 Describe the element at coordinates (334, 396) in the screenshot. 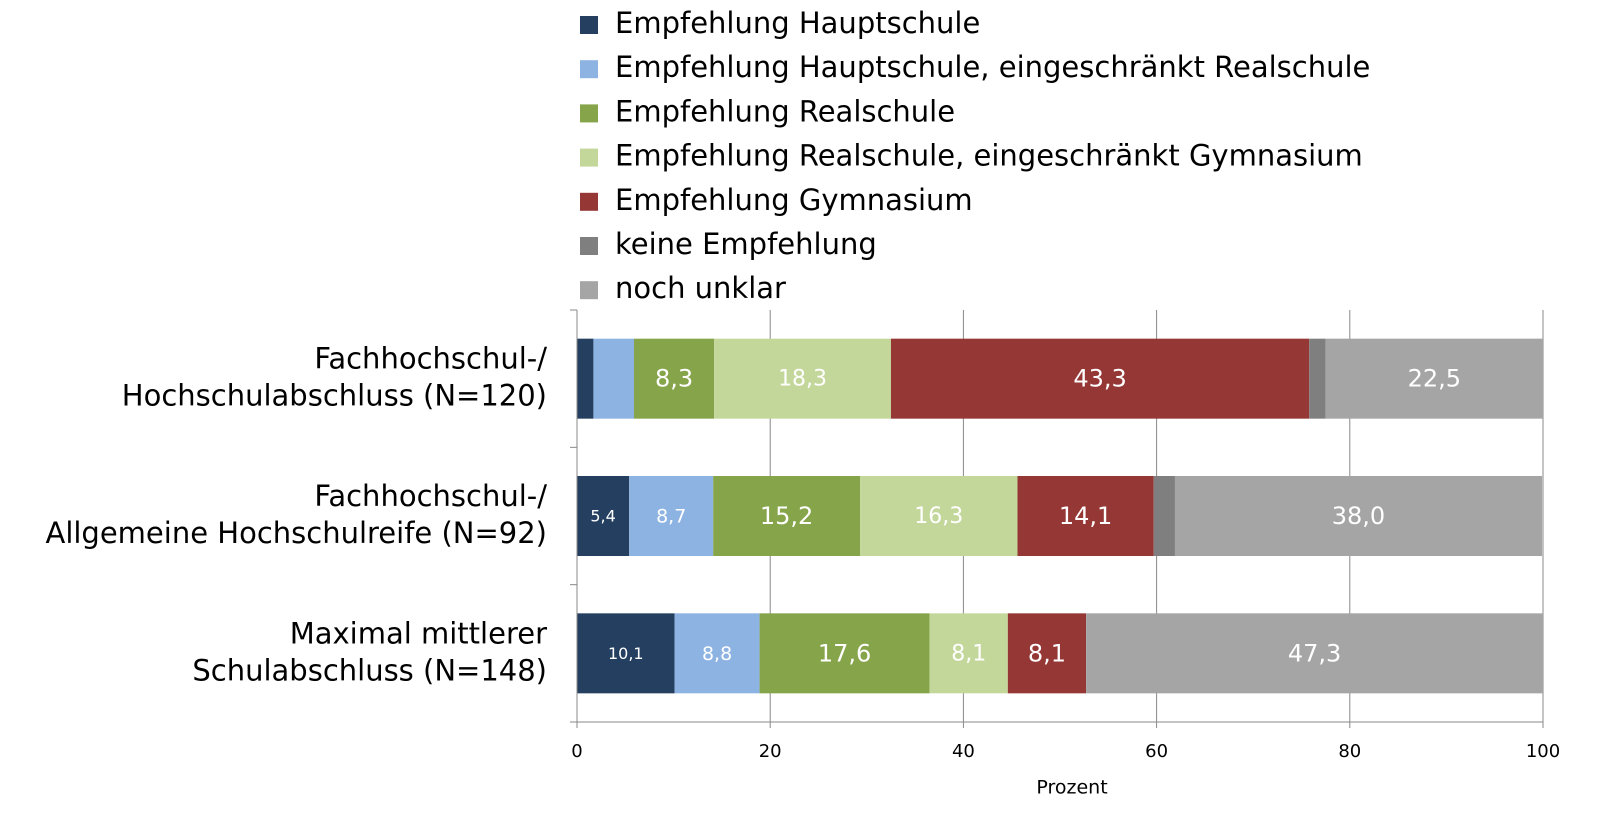

I see `category-label: Hochschulabschluss (N=120)` at that location.